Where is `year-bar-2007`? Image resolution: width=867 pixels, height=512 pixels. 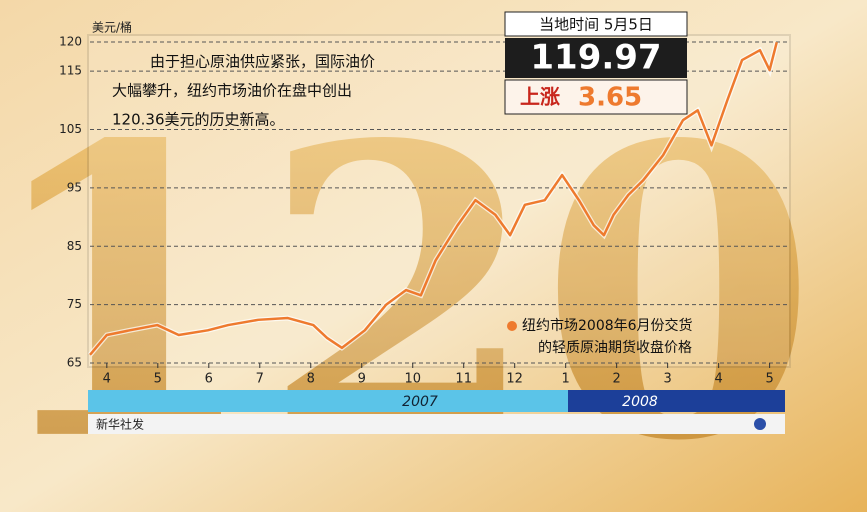
year-bar-2007 is located at coordinates (328, 401).